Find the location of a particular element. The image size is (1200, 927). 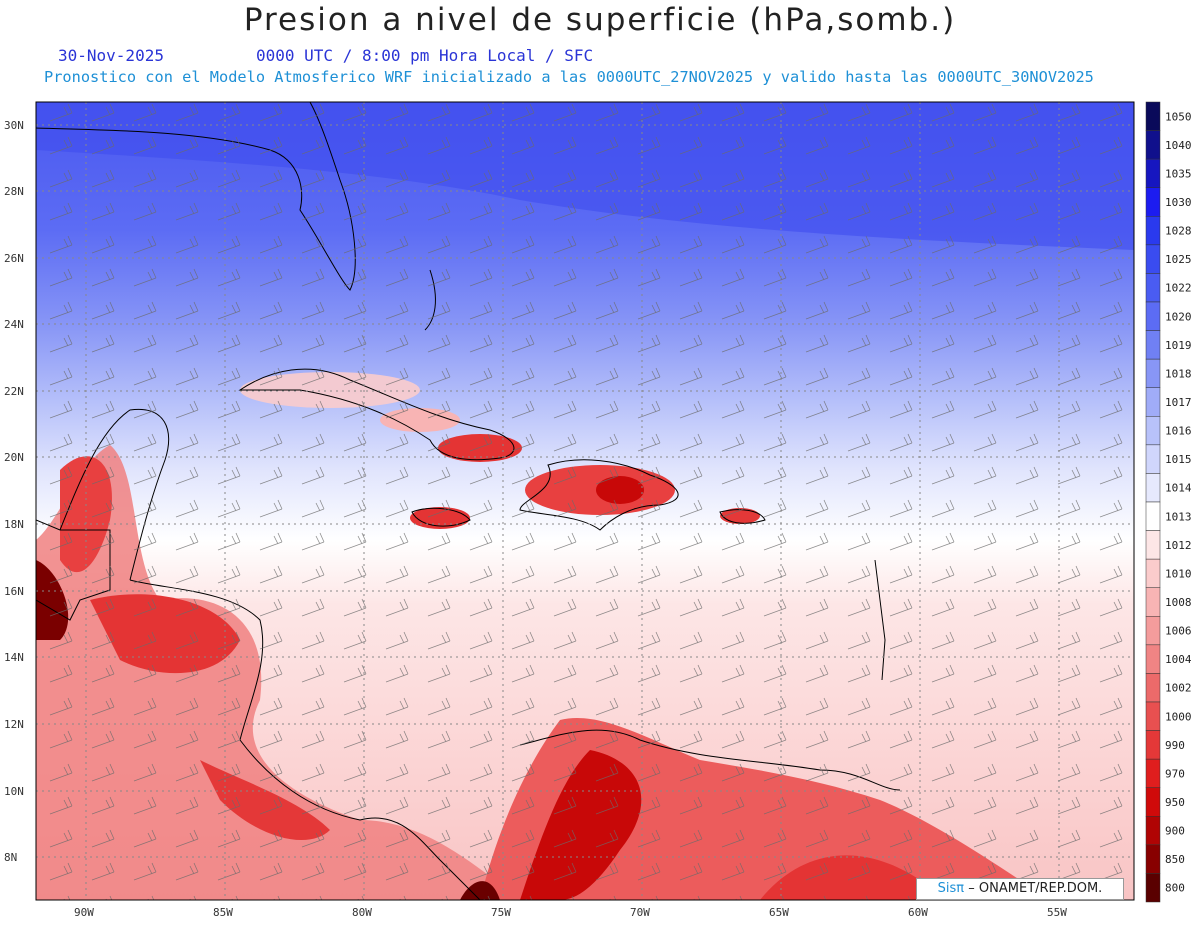

colorbar-label: 950 is located at coordinates (1175, 802).